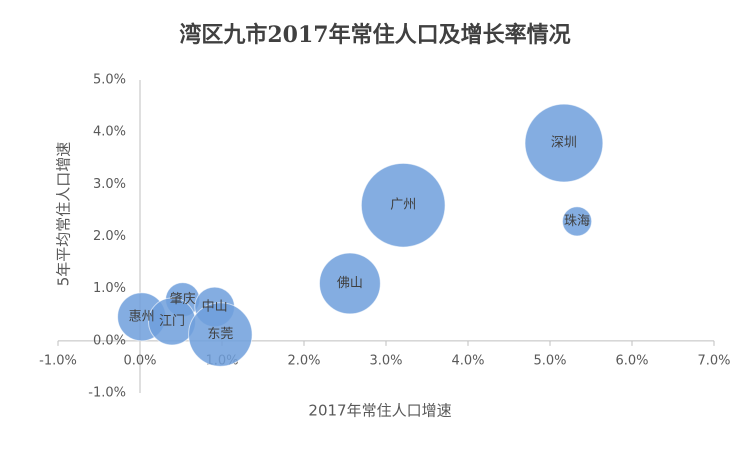  What do you see at coordinates (64, 214) in the screenshot?
I see `y-axis-title: 5年平均常住人口增速` at bounding box center [64, 214].